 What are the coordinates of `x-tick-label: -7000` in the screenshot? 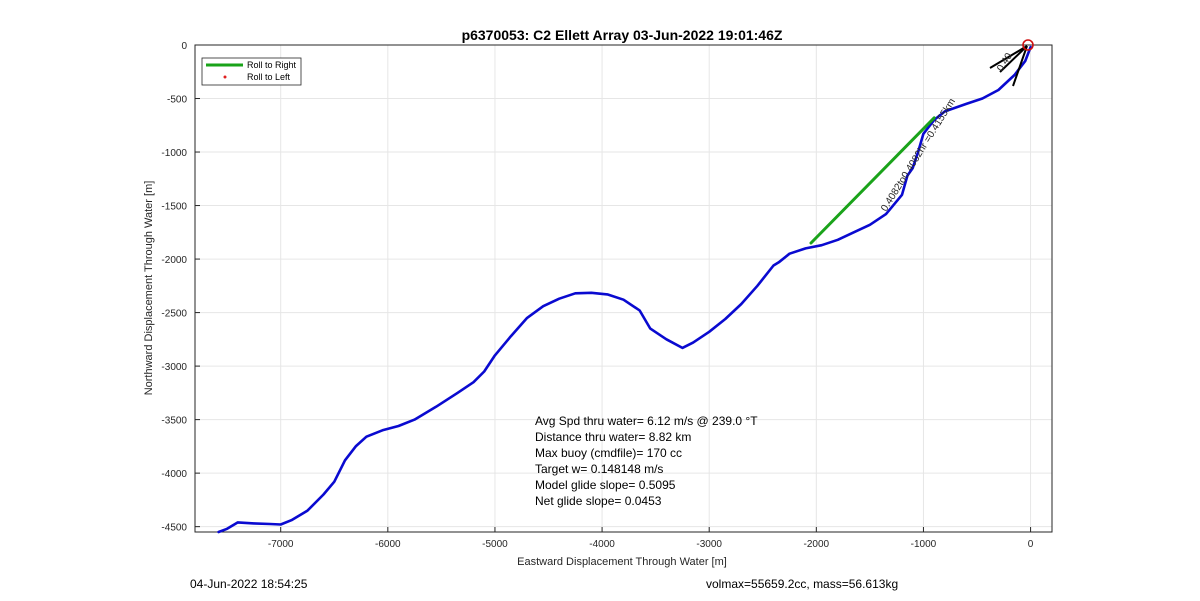 It's located at (281, 544).